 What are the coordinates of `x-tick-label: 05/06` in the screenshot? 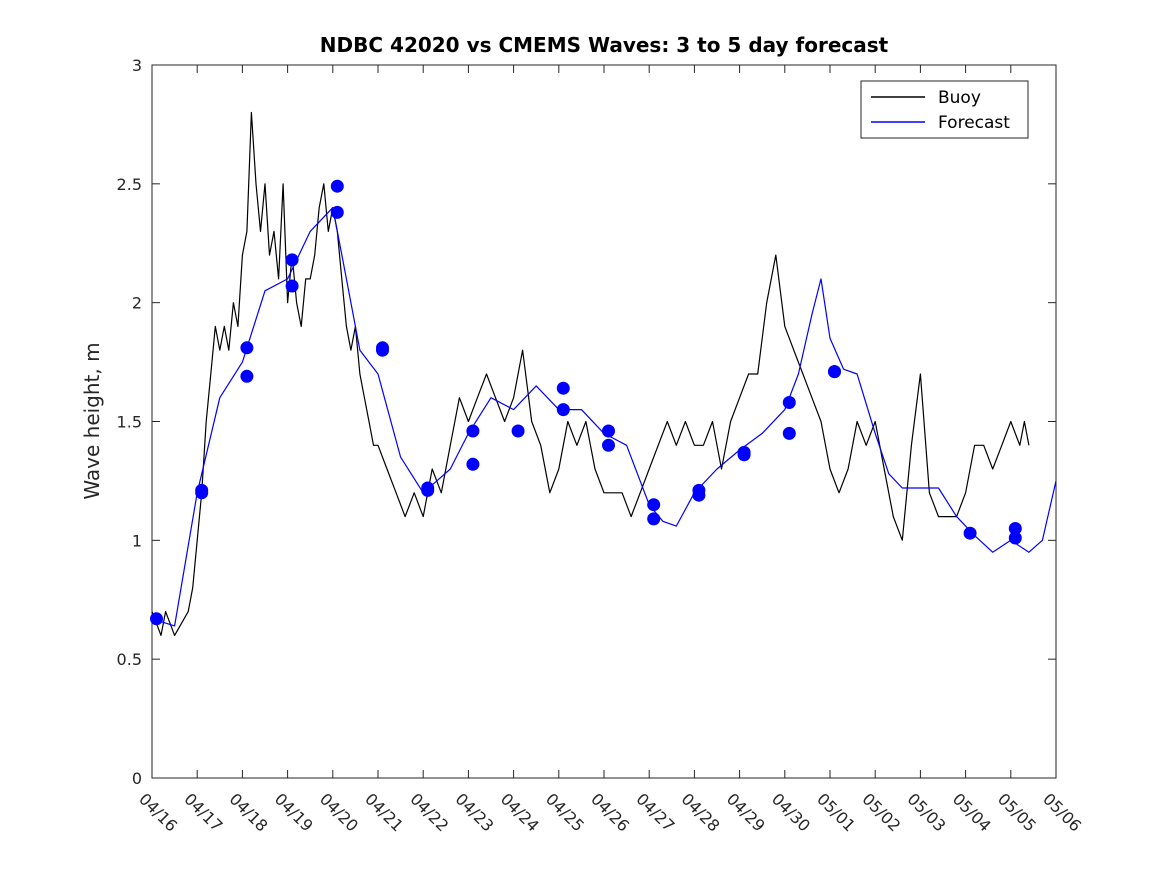 It's located at (1062, 812).